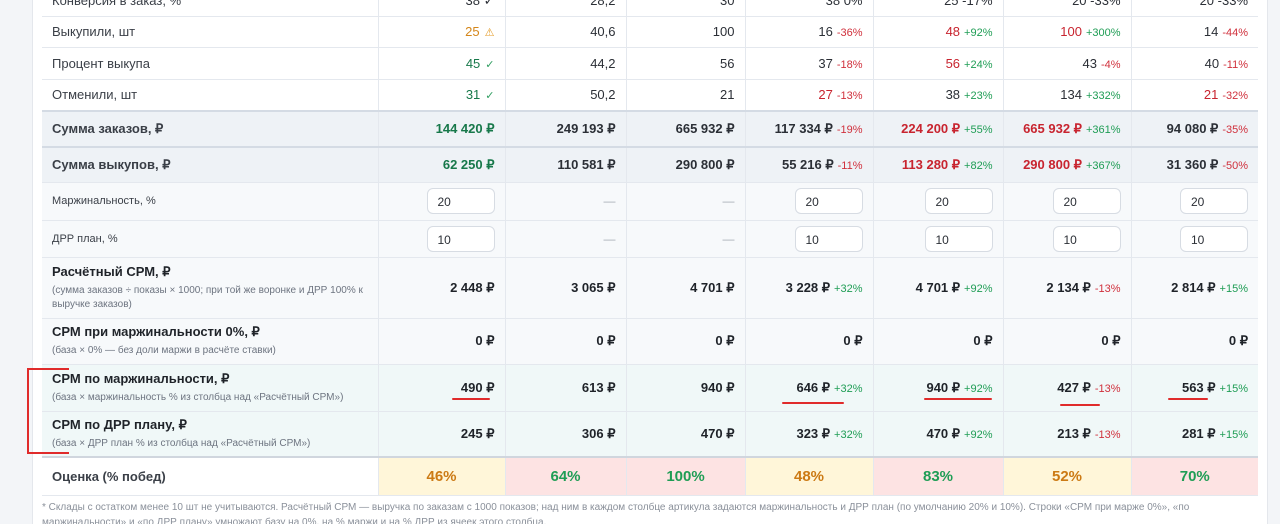  What do you see at coordinates (1211, 31) in the screenshot?
I see `cell-value: 14` at bounding box center [1211, 31].